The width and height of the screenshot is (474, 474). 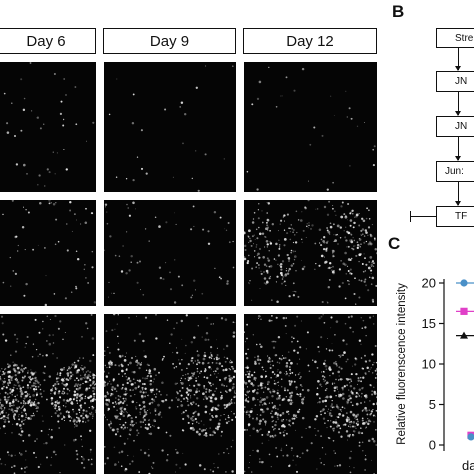 I want to click on y-tick-label-0: 0, so click(x=432, y=445).